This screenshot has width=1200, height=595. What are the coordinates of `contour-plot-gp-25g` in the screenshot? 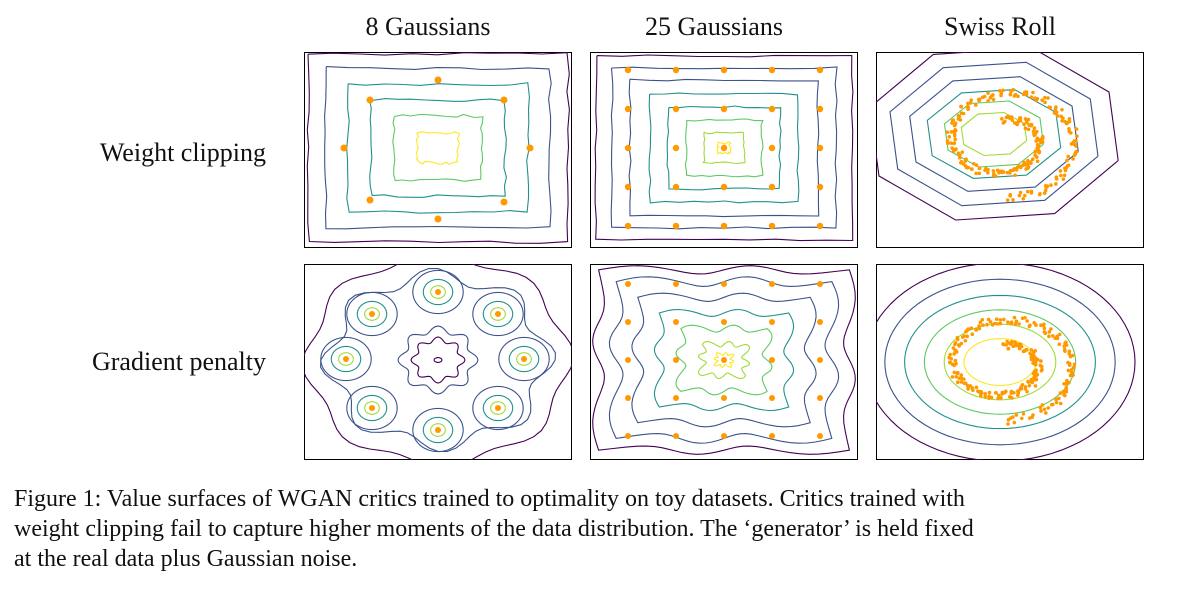 It's located at (724, 362).